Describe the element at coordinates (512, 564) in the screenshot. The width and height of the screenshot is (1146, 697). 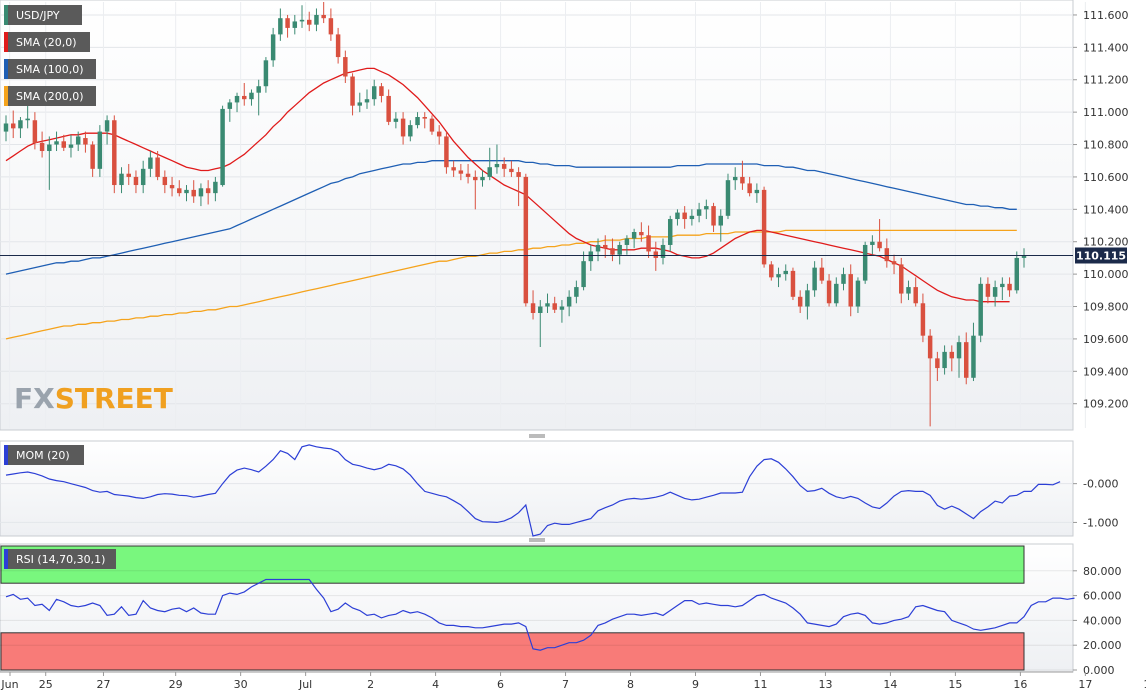
I see `rsi-overbought-zone` at that location.